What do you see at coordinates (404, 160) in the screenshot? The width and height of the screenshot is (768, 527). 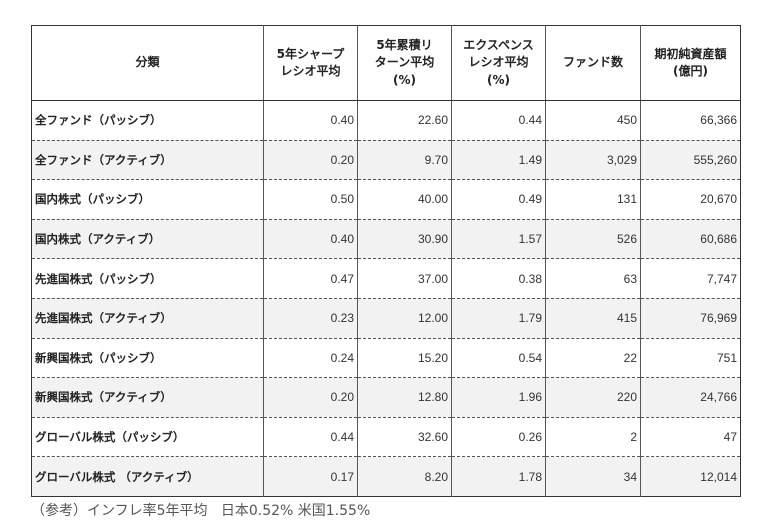 I see `cell-cumulative-return: 9.70` at bounding box center [404, 160].